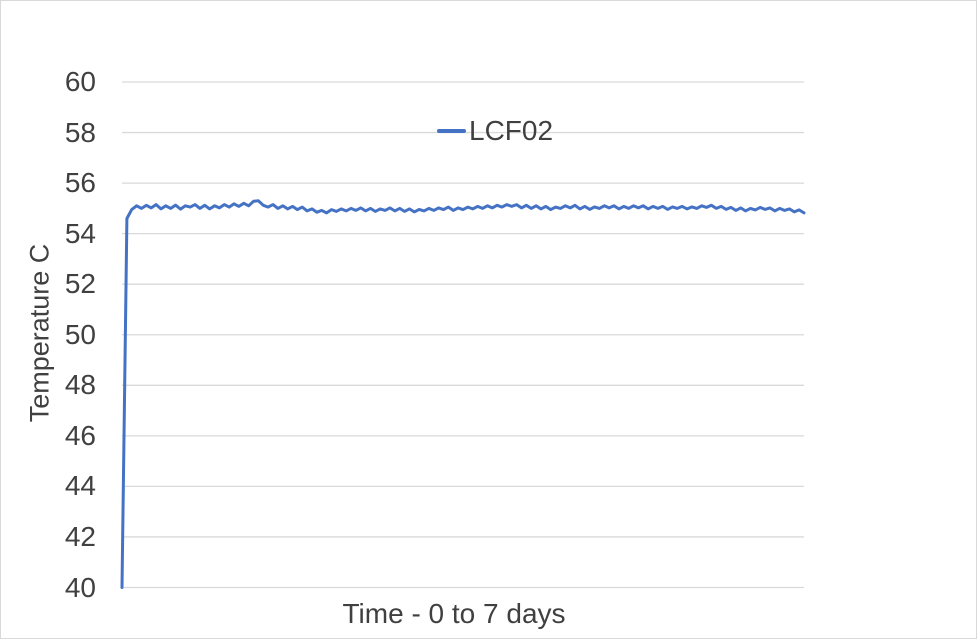  Describe the element at coordinates (39, 333) in the screenshot. I see `y-axis-title: Temperature C` at that location.